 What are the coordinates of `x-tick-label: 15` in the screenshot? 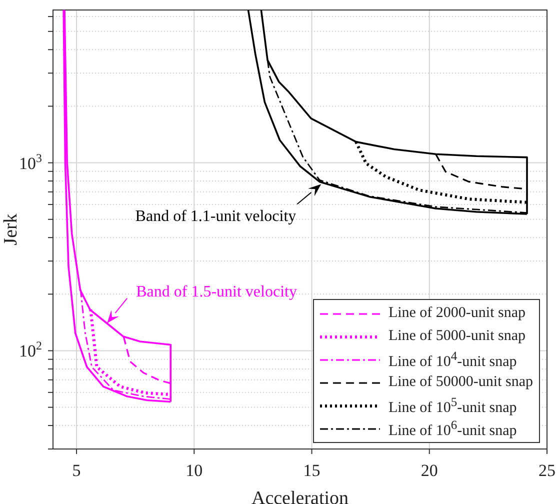 It's located at (311, 470).